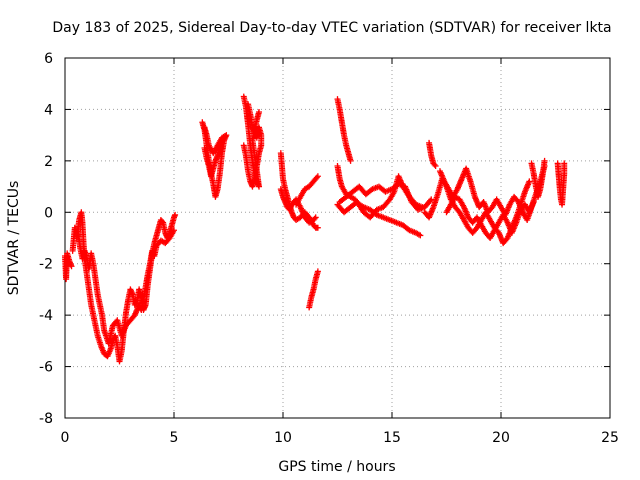 The width and height of the screenshot is (640, 480). Describe the element at coordinates (46, 239) in the screenshot. I see `y-tick-labels: -8 -6 -4 -2 0 2 4 6` at that location.